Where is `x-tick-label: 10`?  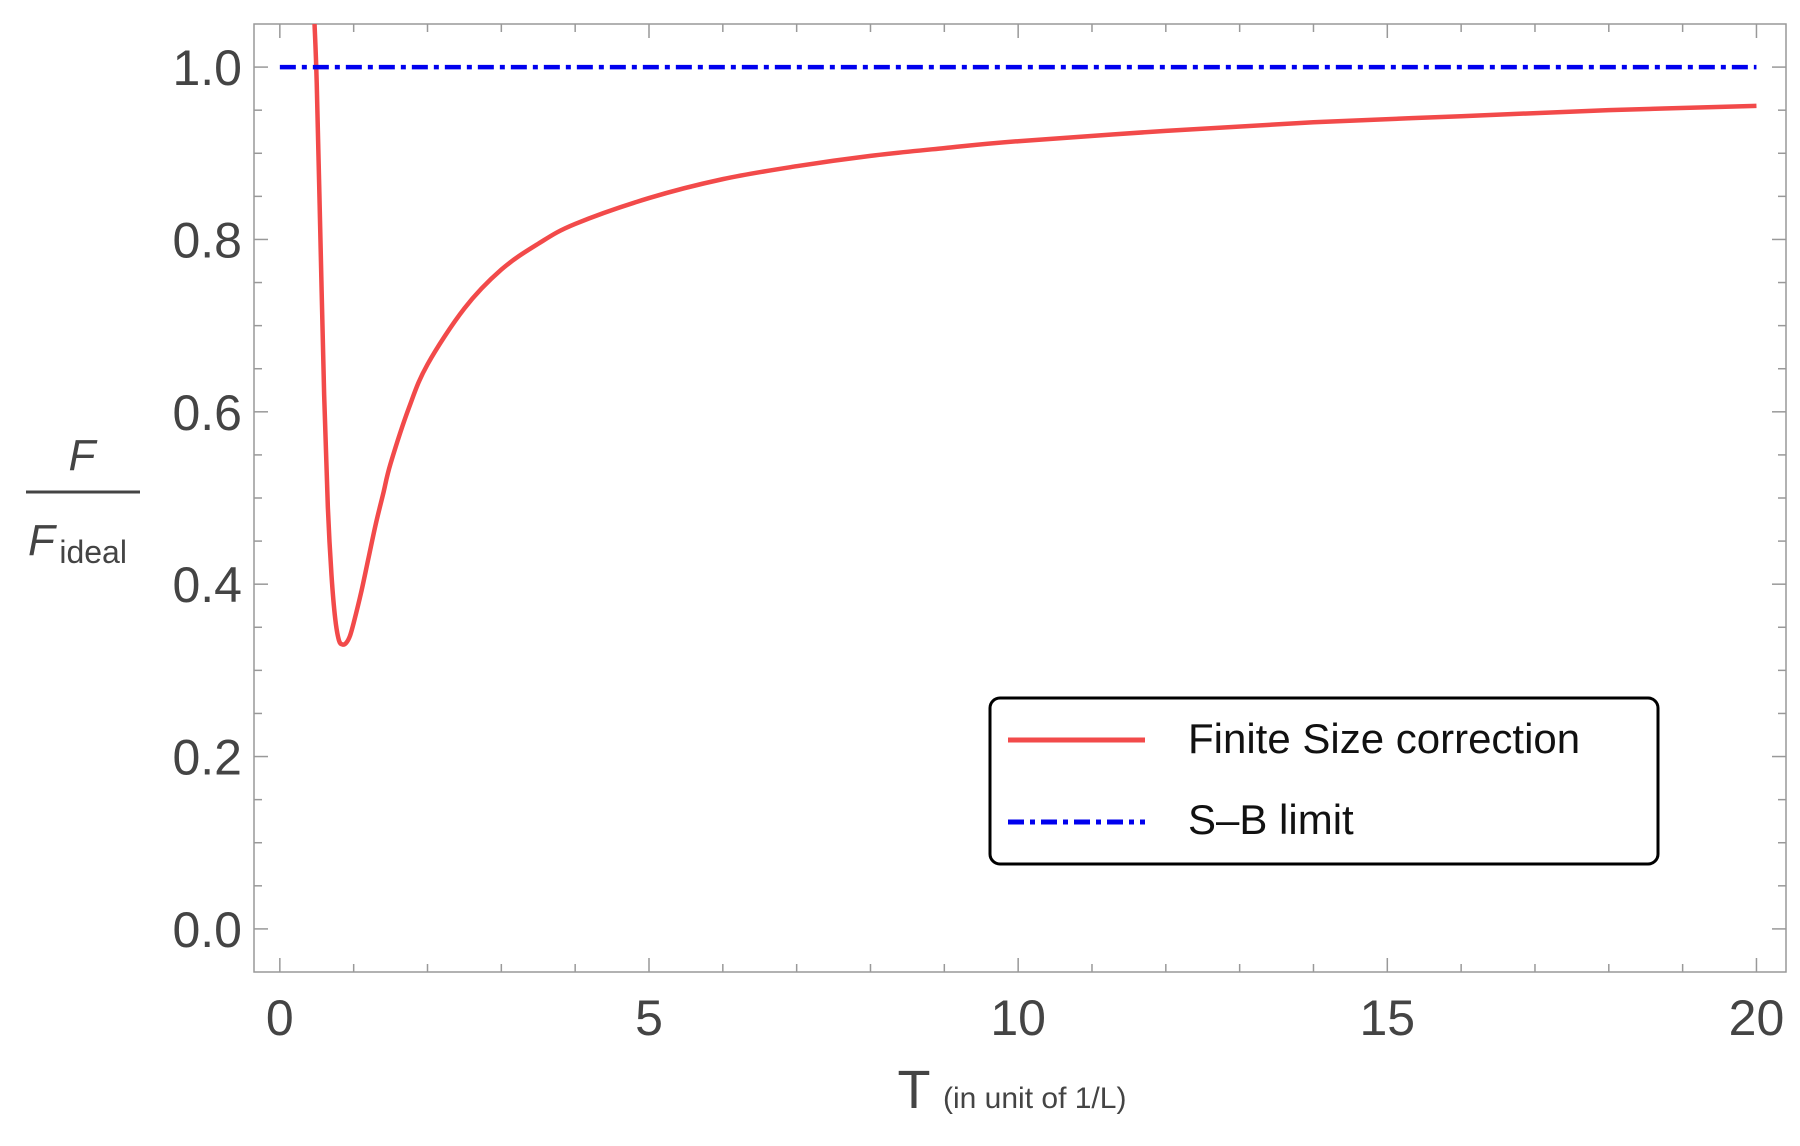
x-tick-label: 10 is located at coordinates (1018, 1018).